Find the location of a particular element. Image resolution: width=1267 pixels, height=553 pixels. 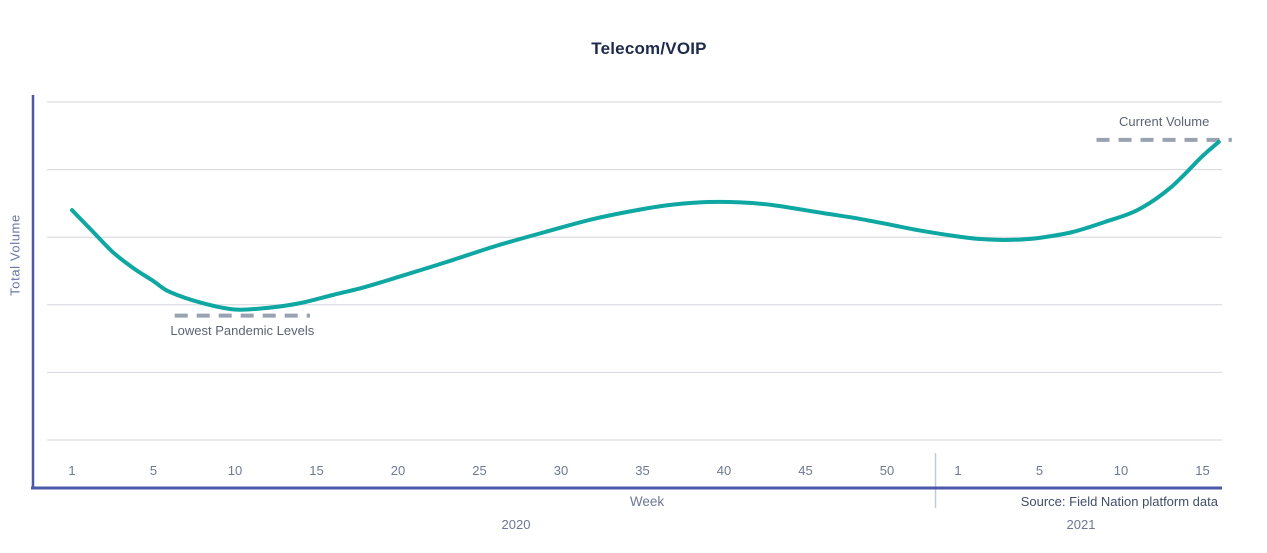

x-tick-label: 30 is located at coordinates (561, 470).